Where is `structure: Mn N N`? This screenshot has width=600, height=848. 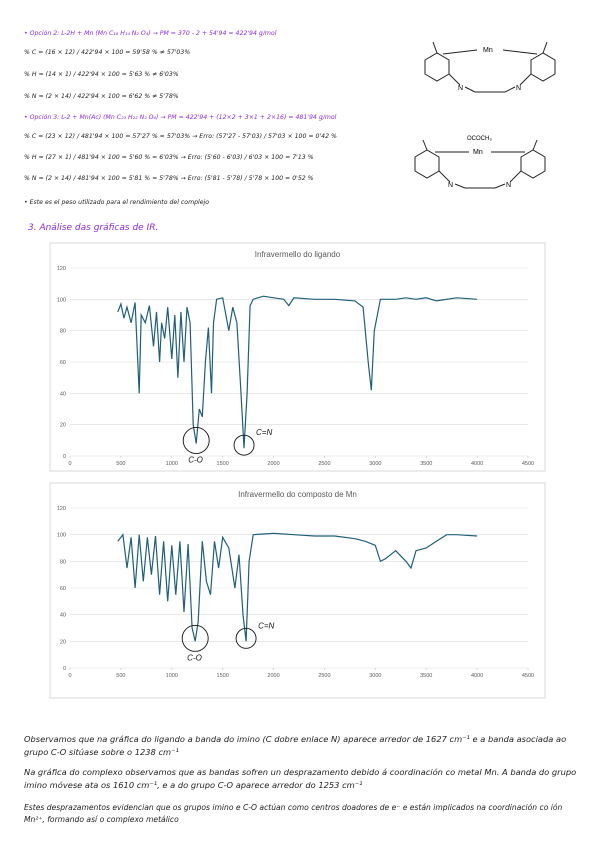
structure: Mn N N is located at coordinates (490, 67).